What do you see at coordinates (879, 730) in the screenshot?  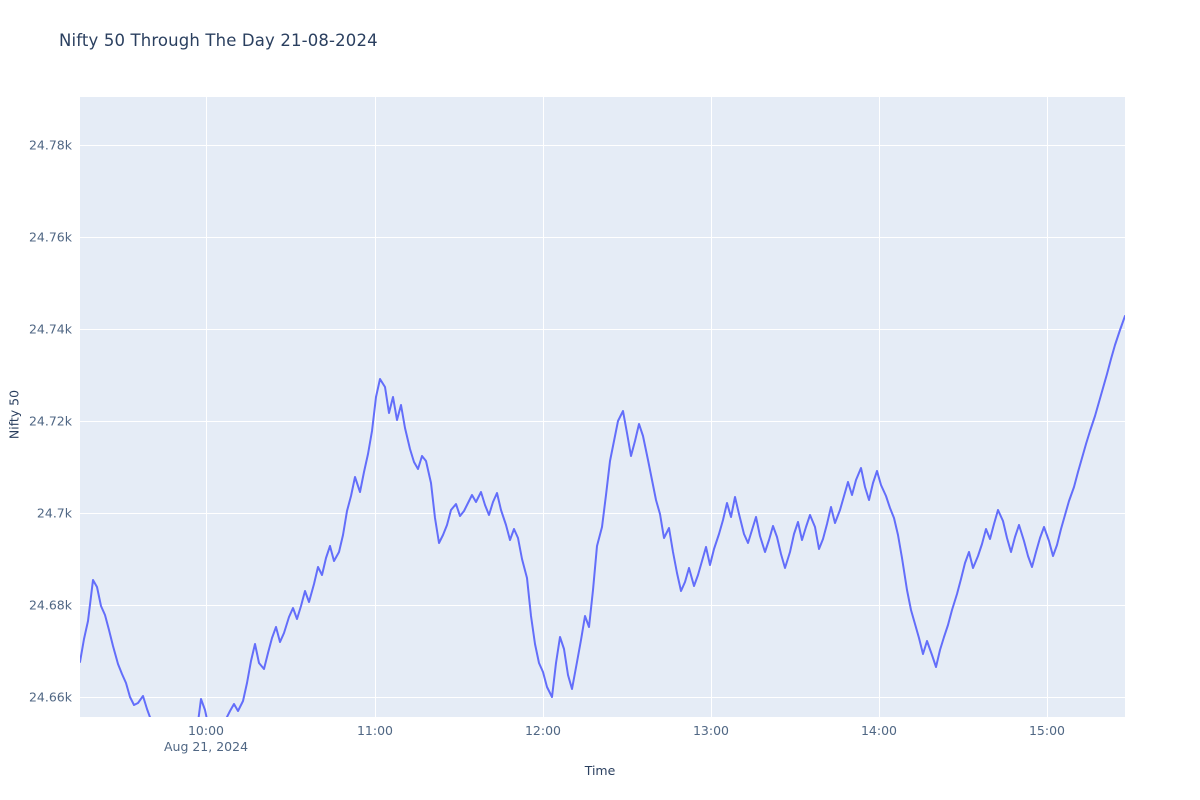 I see `x-axis-tick-label: 14:00` at bounding box center [879, 730].